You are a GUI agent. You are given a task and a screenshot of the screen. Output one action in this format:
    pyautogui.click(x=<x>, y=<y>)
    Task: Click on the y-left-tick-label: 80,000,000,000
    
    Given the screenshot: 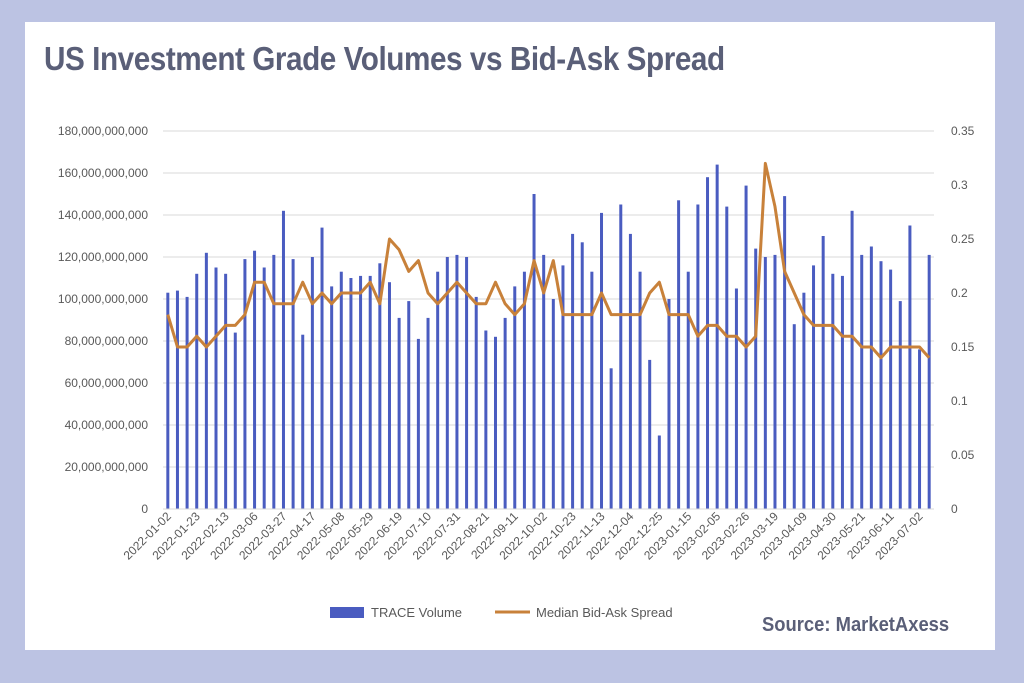 What is the action you would take?
    pyautogui.click(x=107, y=341)
    